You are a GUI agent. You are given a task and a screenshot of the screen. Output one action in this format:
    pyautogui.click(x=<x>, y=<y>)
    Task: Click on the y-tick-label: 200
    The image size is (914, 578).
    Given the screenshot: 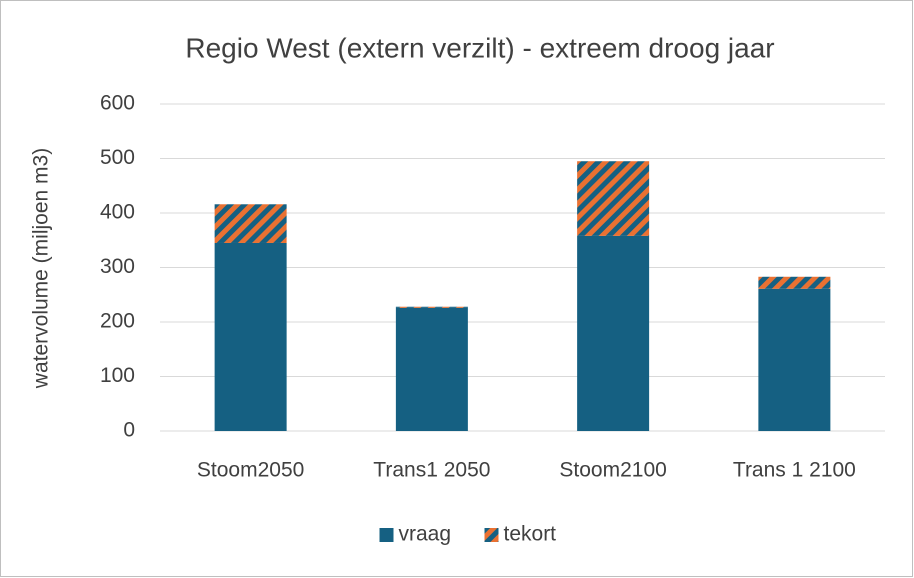 What is the action you would take?
    pyautogui.click(x=117, y=321)
    